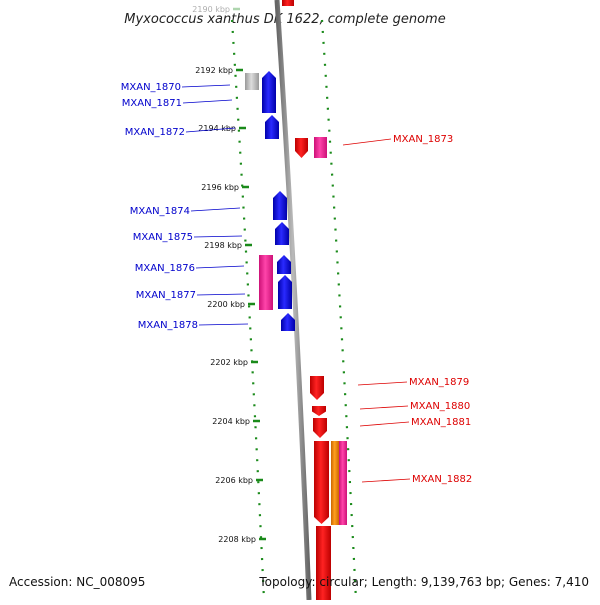  I want to click on tick-0: 2190 kbp, so click(216, 9).